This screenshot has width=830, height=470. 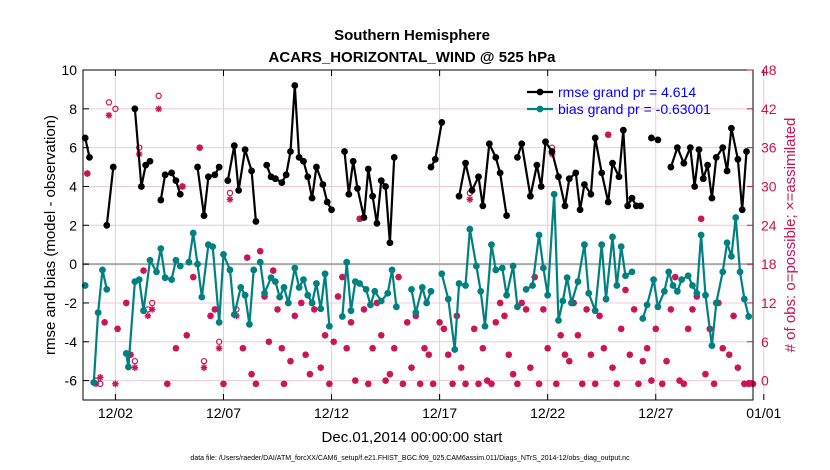 I want to click on y-right-tick-label: 48, so click(x=769, y=70).